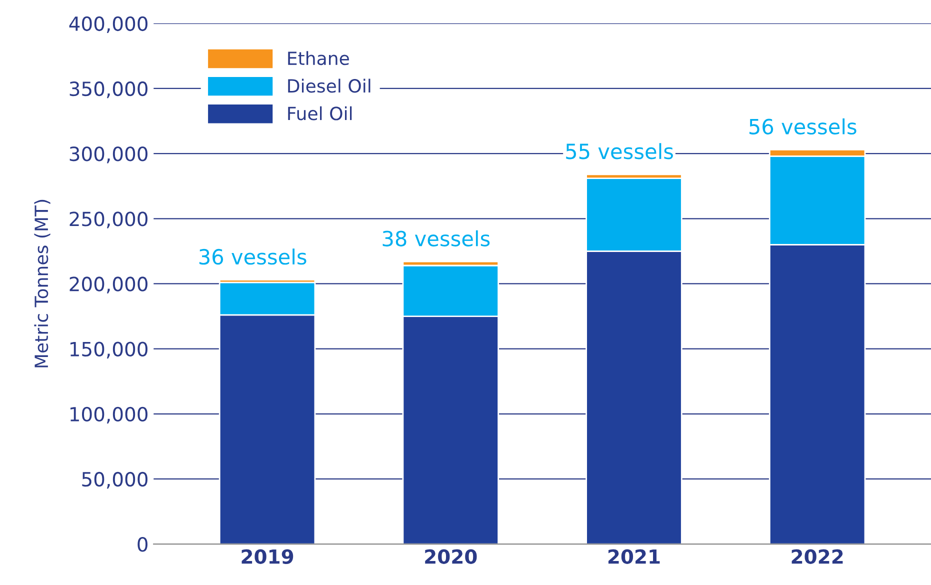 The height and width of the screenshot is (585, 931). What do you see at coordinates (109, 155) in the screenshot?
I see `y-tick-label: 300,000` at bounding box center [109, 155].